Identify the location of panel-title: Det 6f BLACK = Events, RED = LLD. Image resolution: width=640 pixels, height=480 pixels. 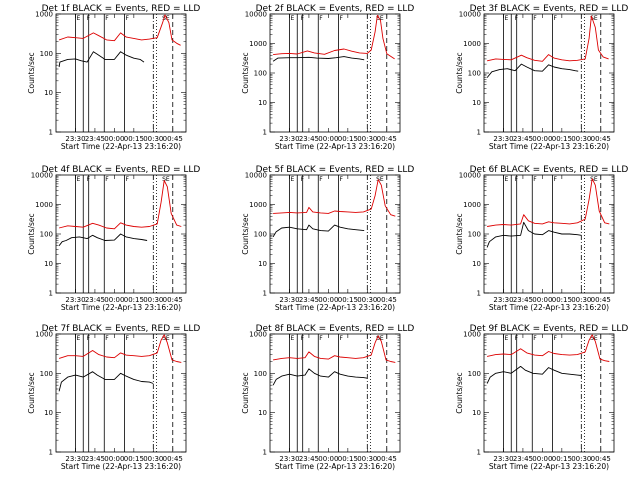
(549, 170).